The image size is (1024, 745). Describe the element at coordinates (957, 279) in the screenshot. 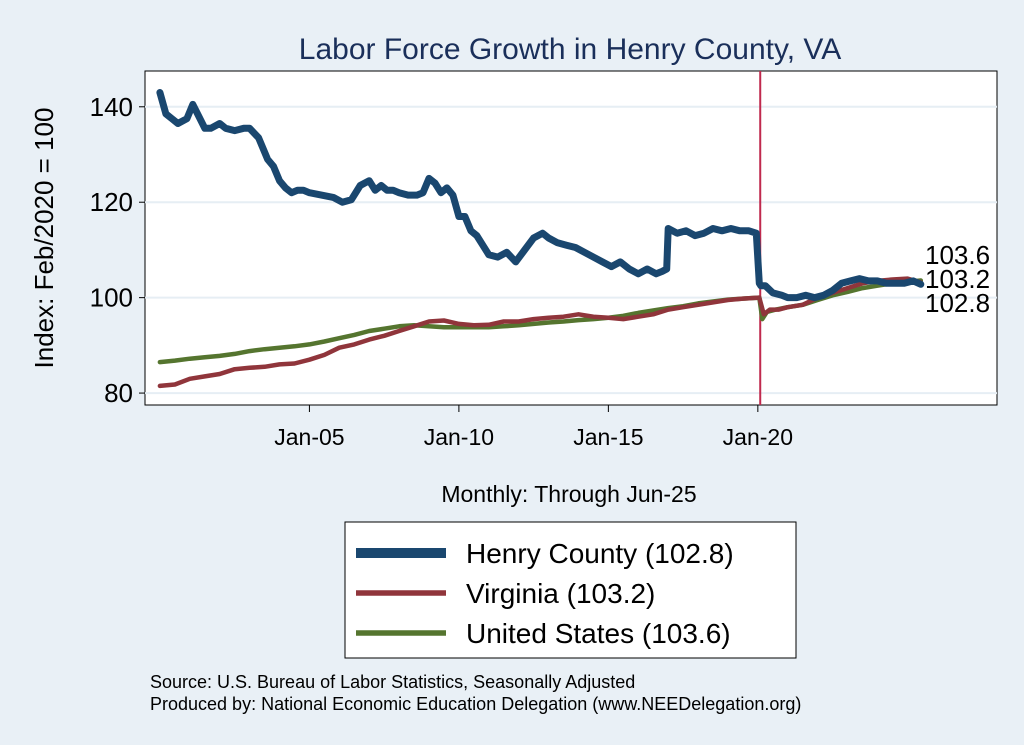

I see `end-label-virginia: 103.2` at that location.